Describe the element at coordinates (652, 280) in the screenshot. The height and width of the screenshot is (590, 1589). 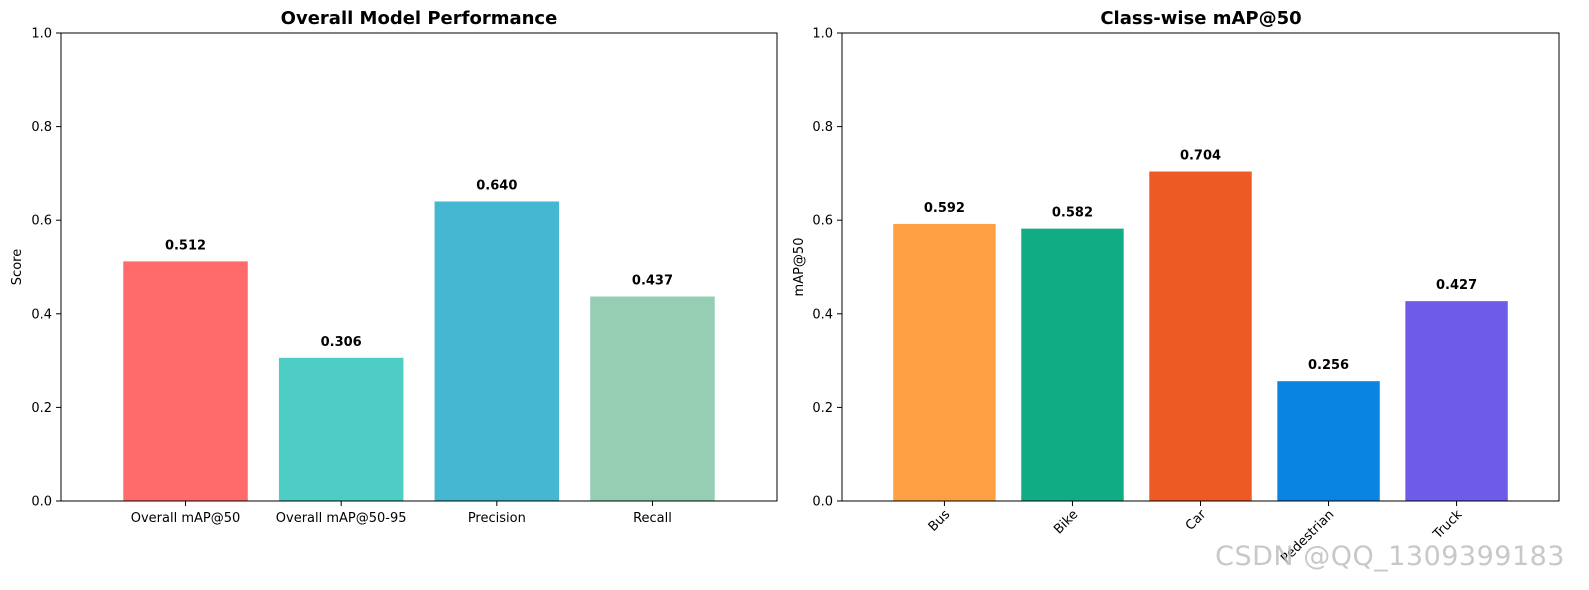
I see `bar-value-label: 0.437` at that location.